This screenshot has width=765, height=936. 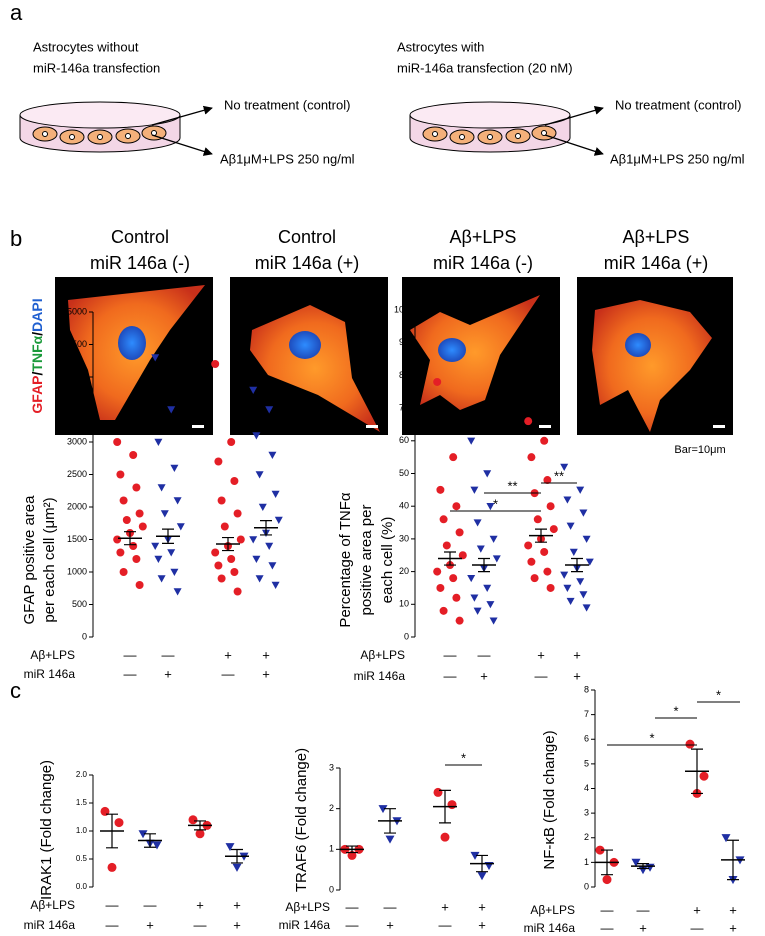 What do you see at coordinates (301, 820) in the screenshot?
I see `y-axis-label: TRAF6 (Fold change)` at bounding box center [301, 820].